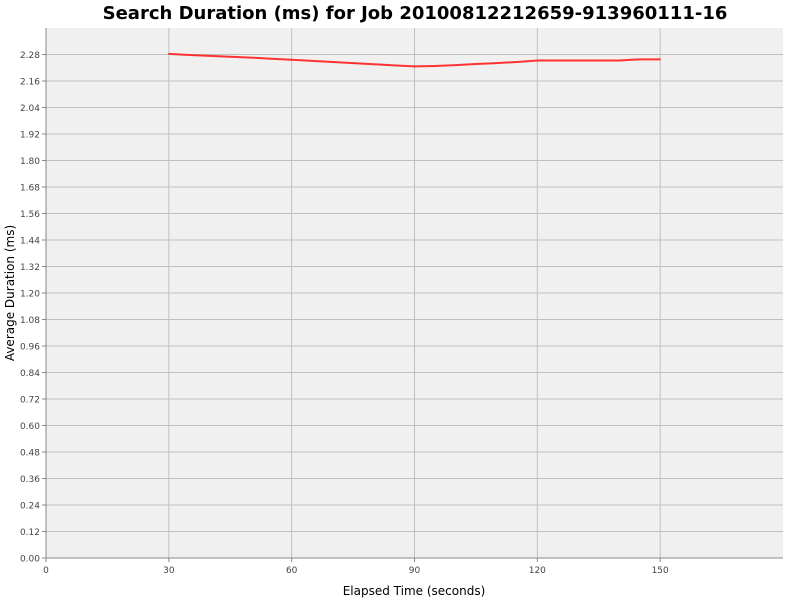 The image size is (800, 600). What do you see at coordinates (30, 295) in the screenshot?
I see `y-tick-label: 1.20` at bounding box center [30, 295].